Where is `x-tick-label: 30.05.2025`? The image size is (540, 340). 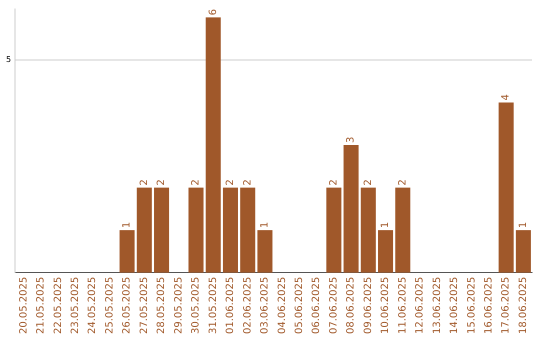
x-tick-label: 30.05.2025 is located at coordinates (196, 305).